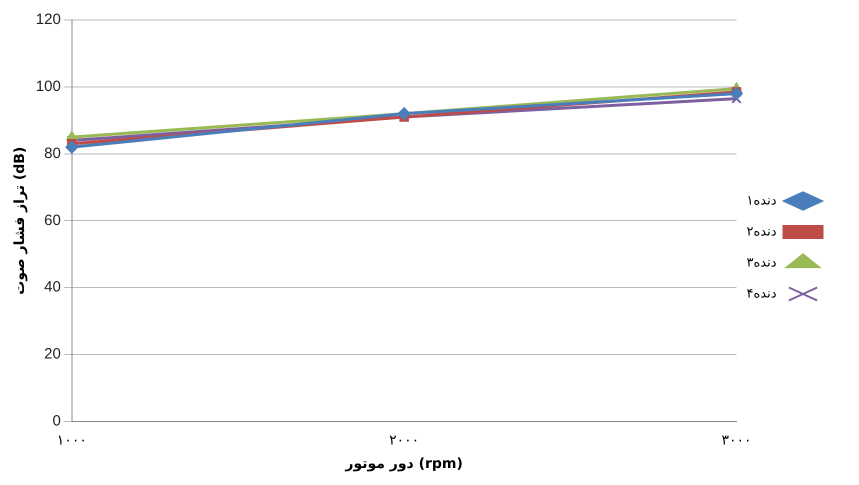 The width and height of the screenshot is (859, 485). Describe the element at coordinates (52, 354) in the screenshot. I see `y-tick-label: 20` at that location.